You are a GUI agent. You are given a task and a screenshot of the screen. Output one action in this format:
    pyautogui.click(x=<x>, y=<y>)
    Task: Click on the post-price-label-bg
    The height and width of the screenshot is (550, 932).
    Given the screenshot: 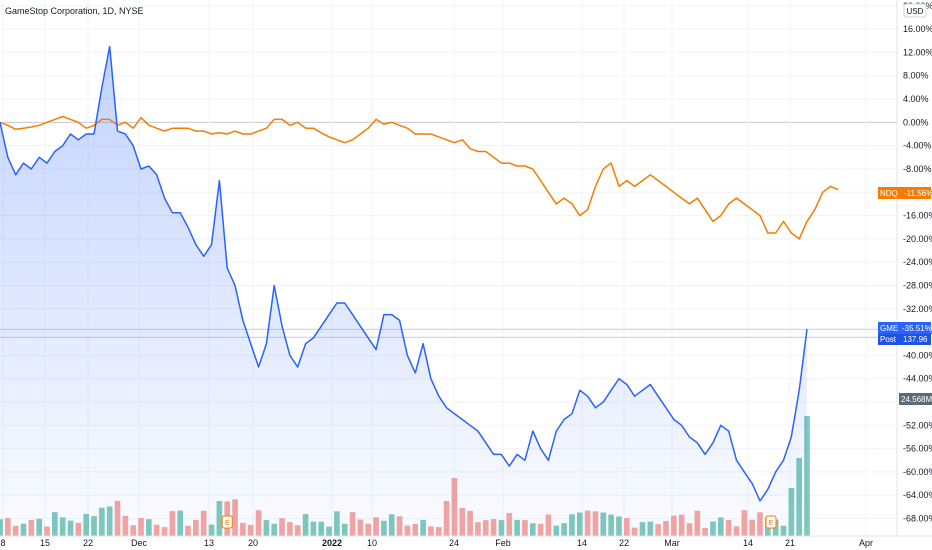 What is the action you would take?
    pyautogui.click(x=904, y=339)
    